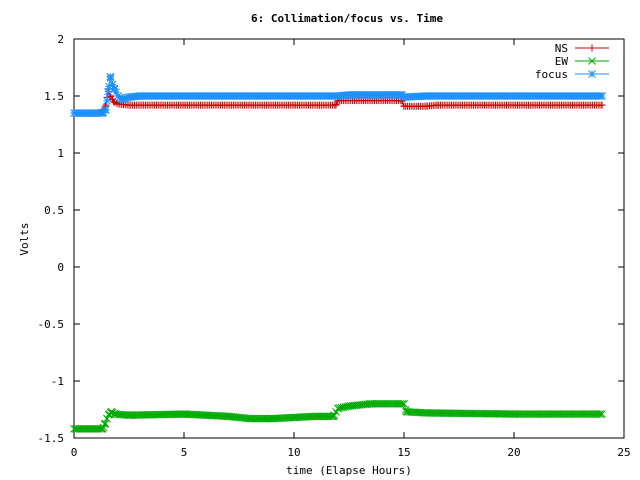 This screenshot has width=640, height=480. What do you see at coordinates (60, 267) in the screenshot?
I see `y-tick-label: 0` at bounding box center [60, 267].